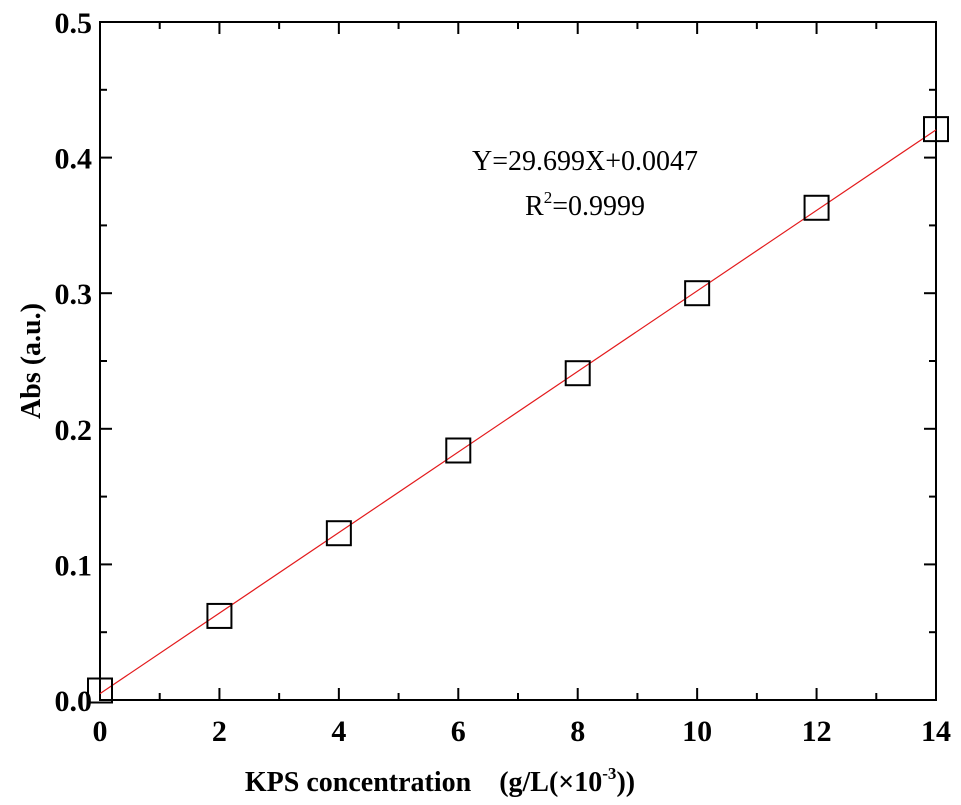 The height and width of the screenshot is (805, 961). What do you see at coordinates (74, 294) in the screenshot?
I see `y-tick-label: 0.3` at bounding box center [74, 294].